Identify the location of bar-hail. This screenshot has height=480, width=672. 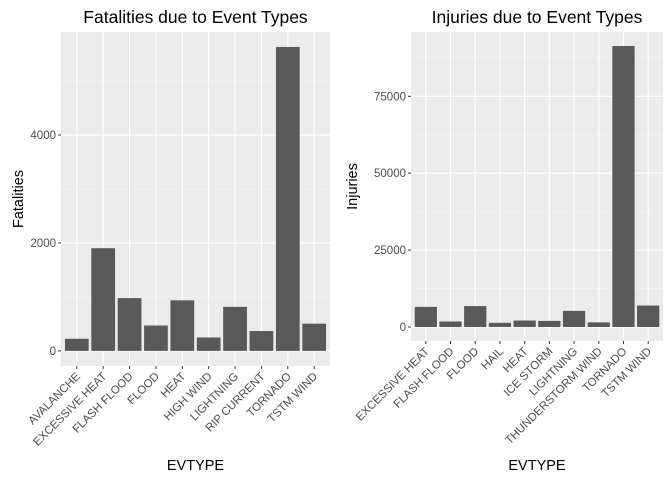
(500, 324).